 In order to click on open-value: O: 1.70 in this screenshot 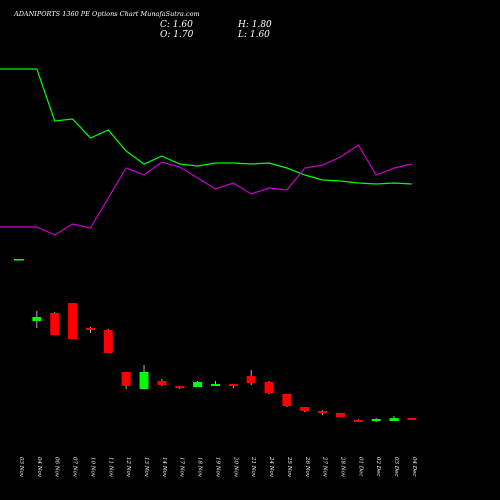, I will do `click(177, 35)`.